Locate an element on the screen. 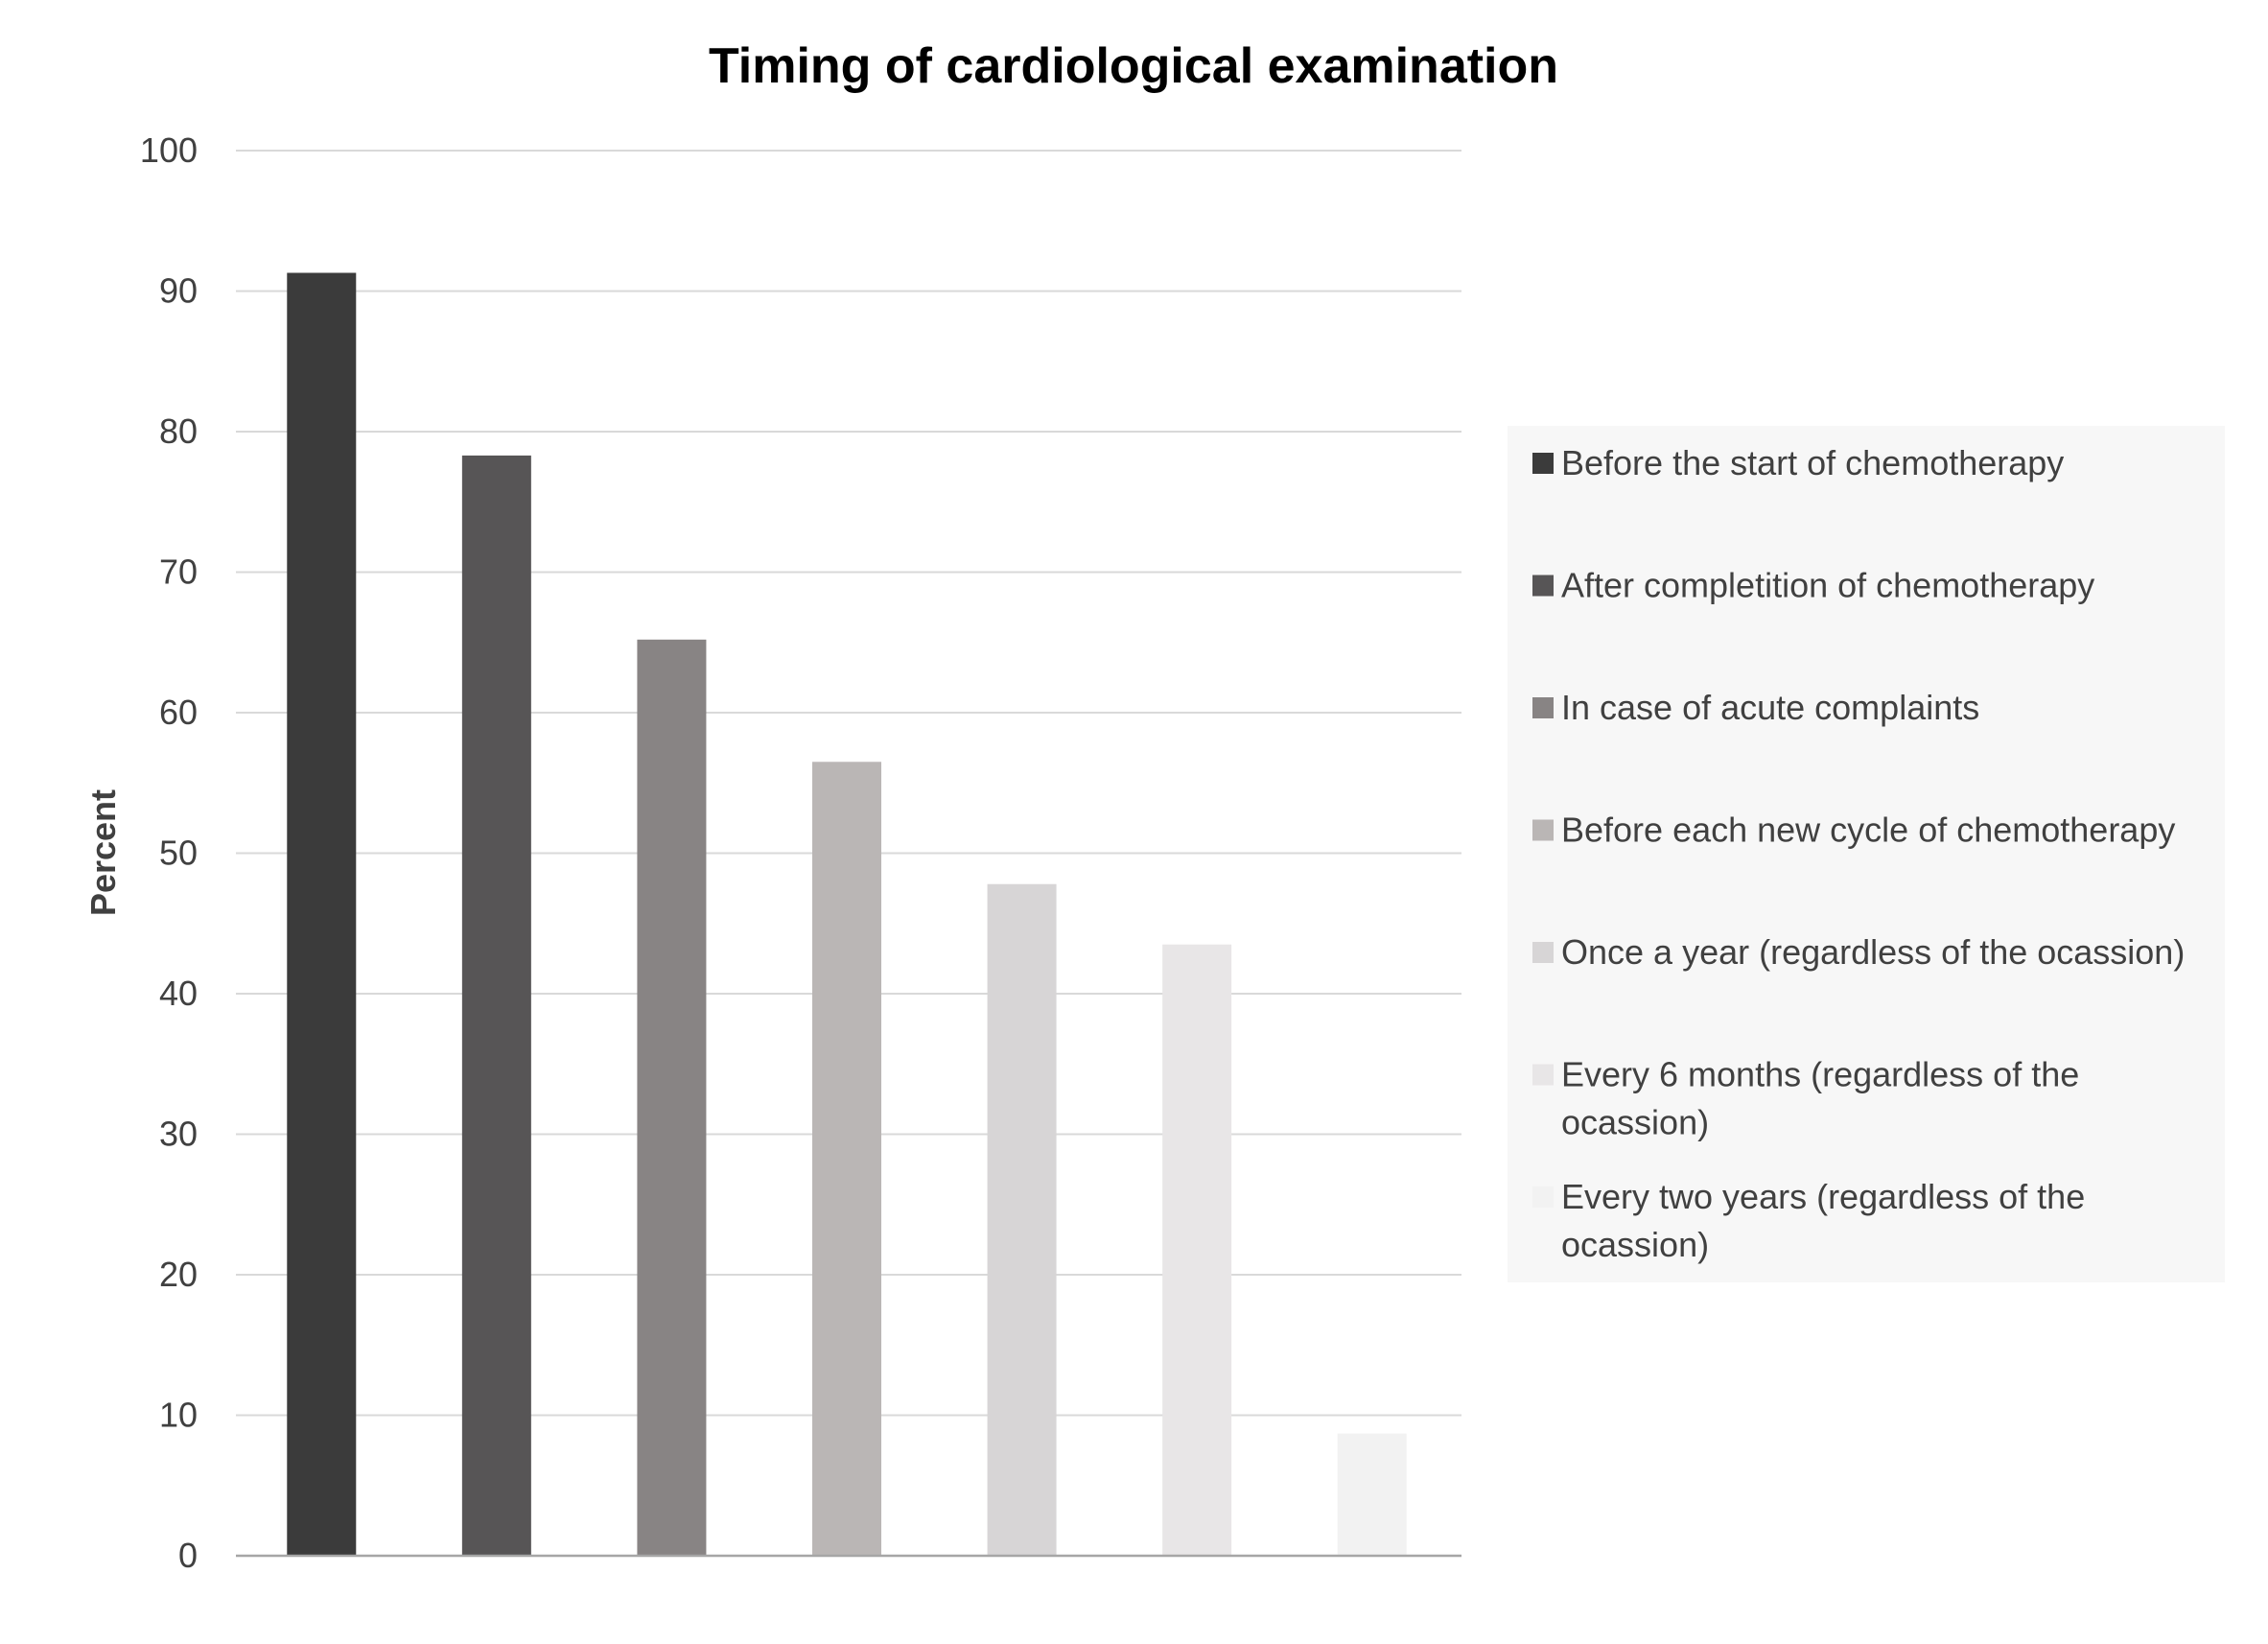  y-tick-label: 90 is located at coordinates (178, 291).